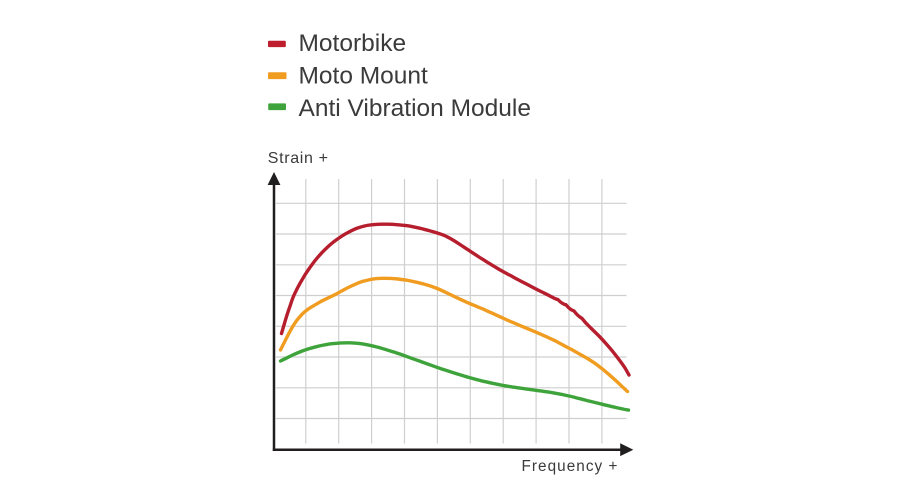 This screenshot has width=900, height=500. I want to click on svg-text: Motorbike, so click(353, 43).